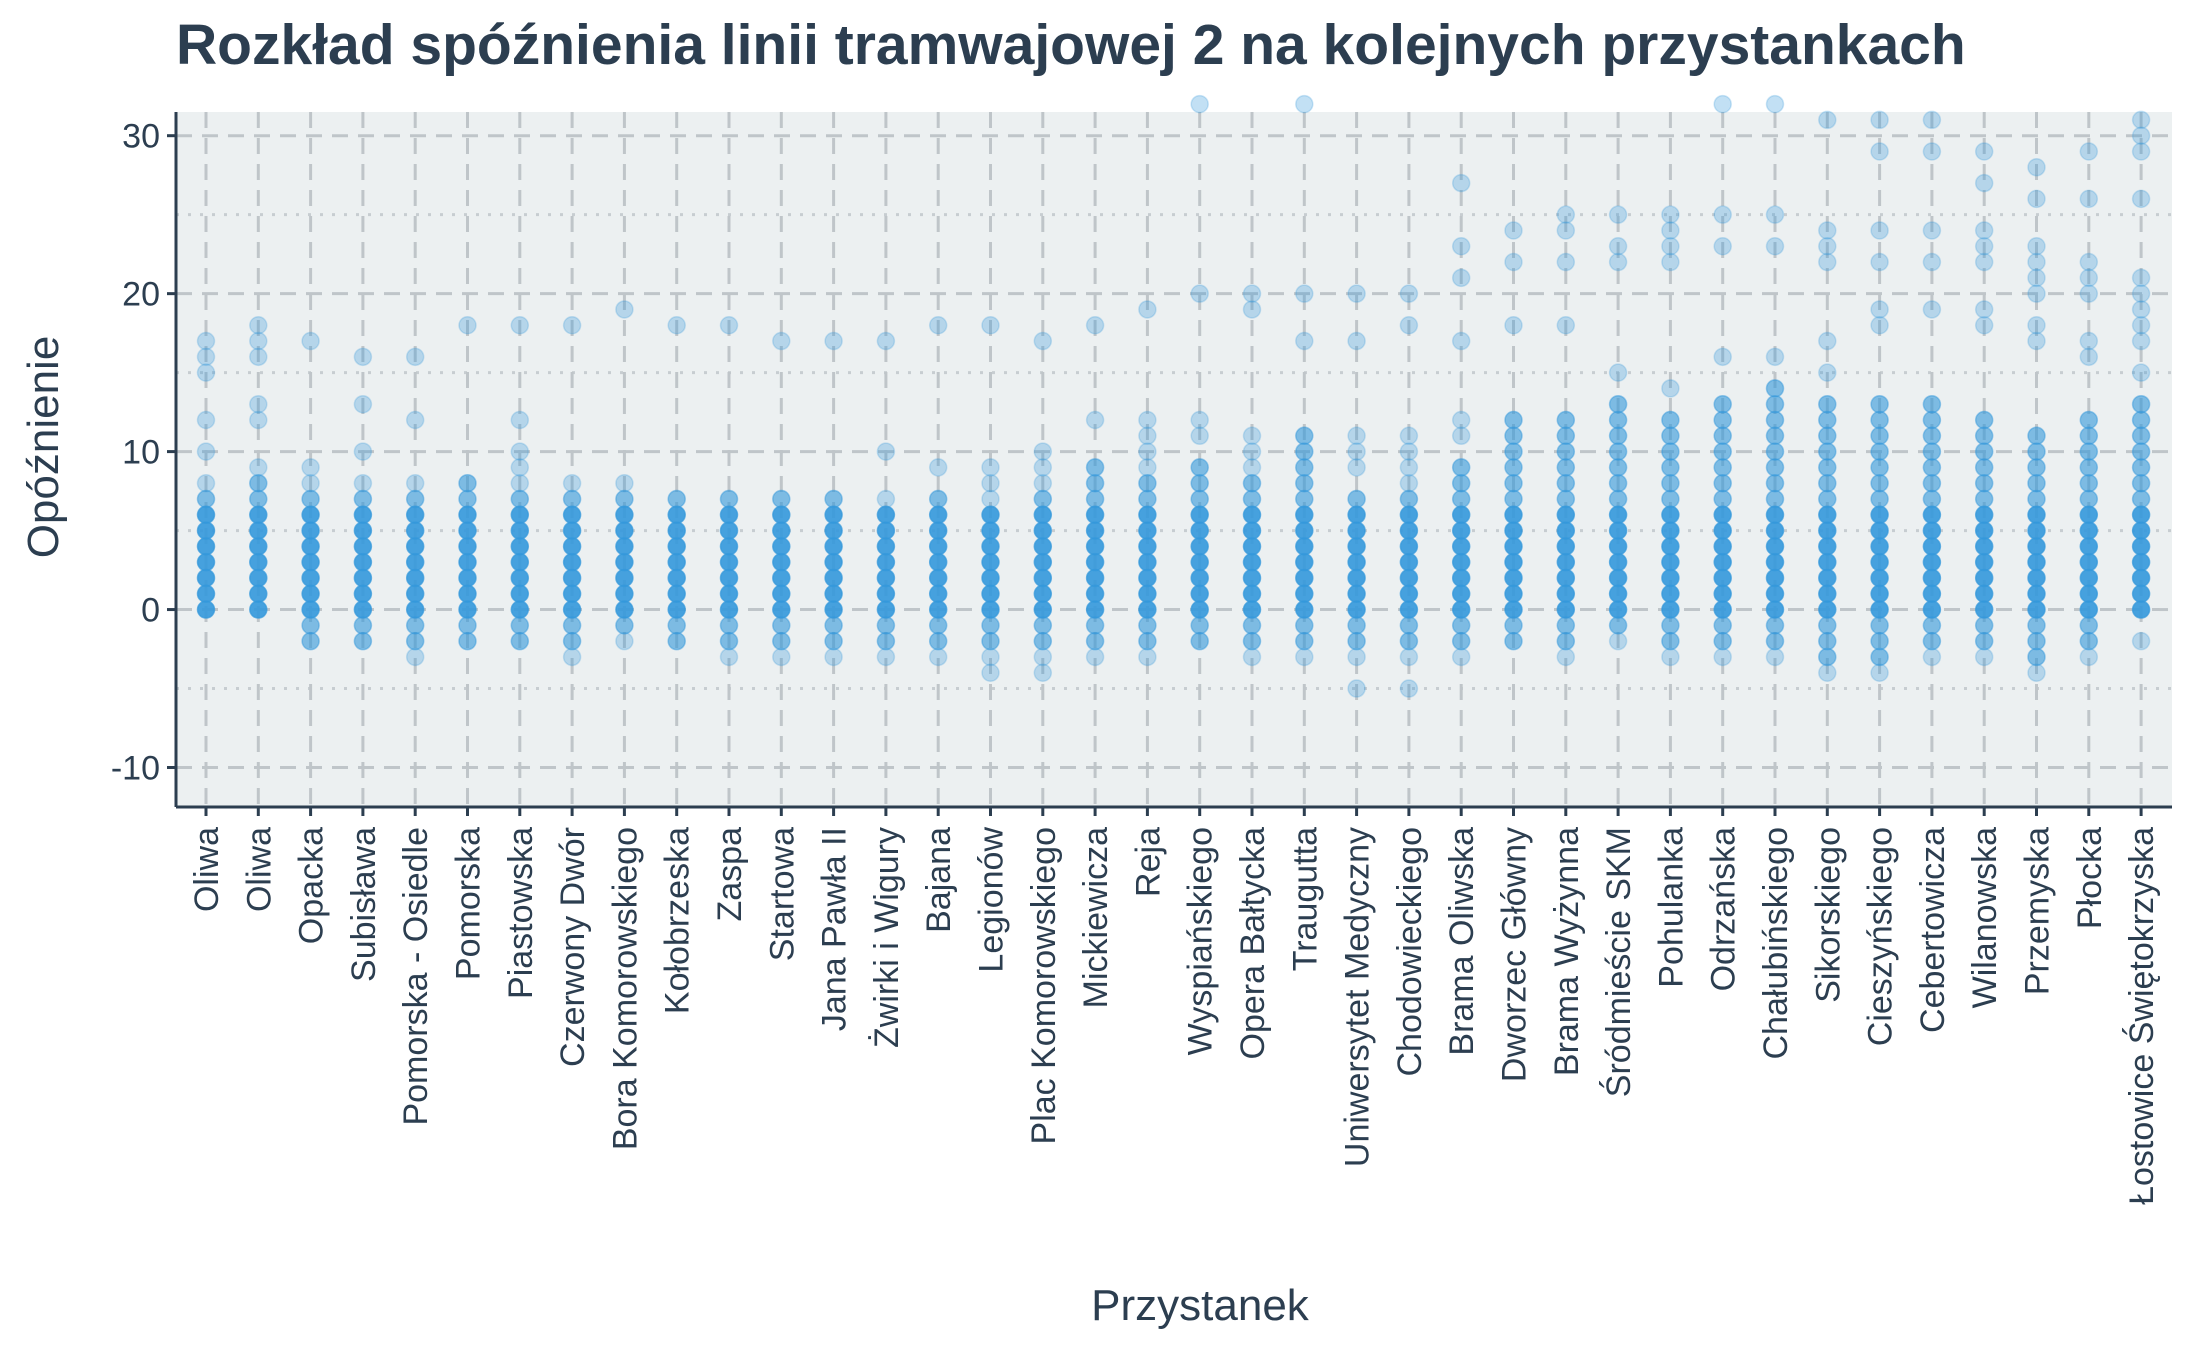 The image size is (2187, 1350). I want to click on y-tick-labels: -10 0 10 20 30, so click(135, 453).